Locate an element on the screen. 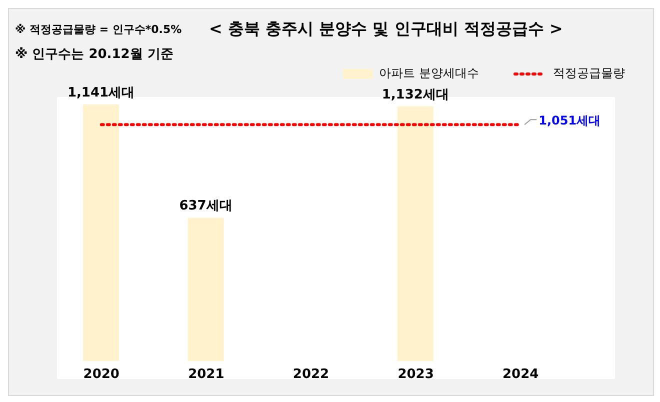 This screenshot has width=660, height=402. x-tick-label: 2020 is located at coordinates (101, 374).